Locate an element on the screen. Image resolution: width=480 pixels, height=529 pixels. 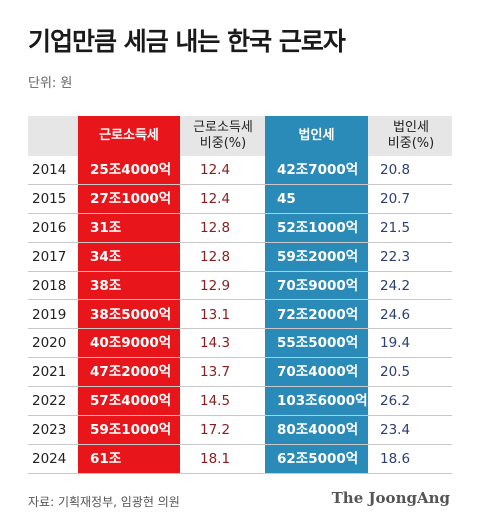
source-note: 자료: 기획재정부, 임광현 의원 is located at coordinates (104, 502).